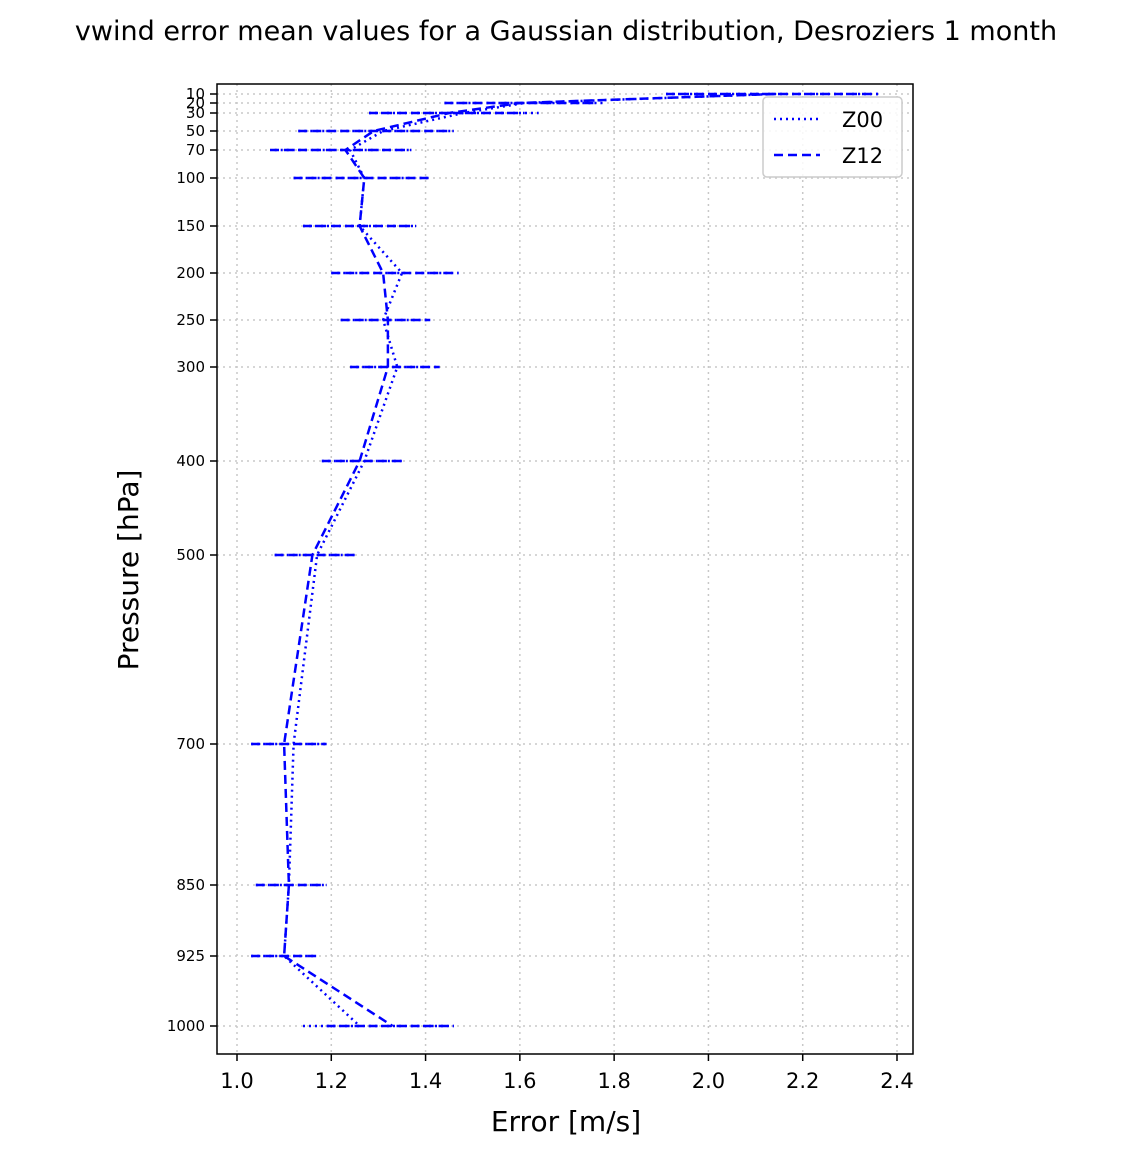 The width and height of the screenshot is (1131, 1155). Describe the element at coordinates (862, 120) in the screenshot. I see `legend-entry: Z00` at that location.